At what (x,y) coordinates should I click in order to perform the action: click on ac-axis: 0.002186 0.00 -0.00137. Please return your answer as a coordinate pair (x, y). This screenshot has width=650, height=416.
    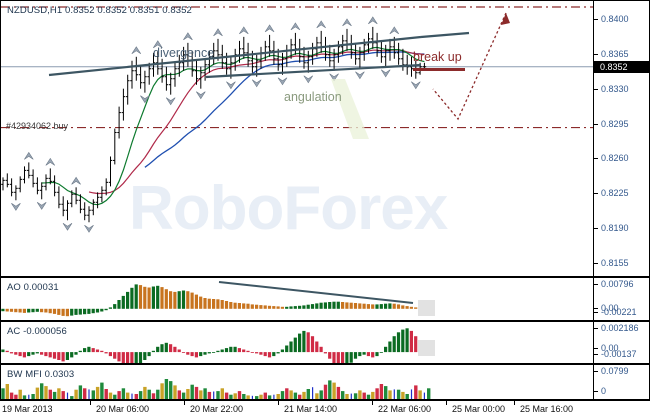
    Looking at the image, I should click on (621, 342).